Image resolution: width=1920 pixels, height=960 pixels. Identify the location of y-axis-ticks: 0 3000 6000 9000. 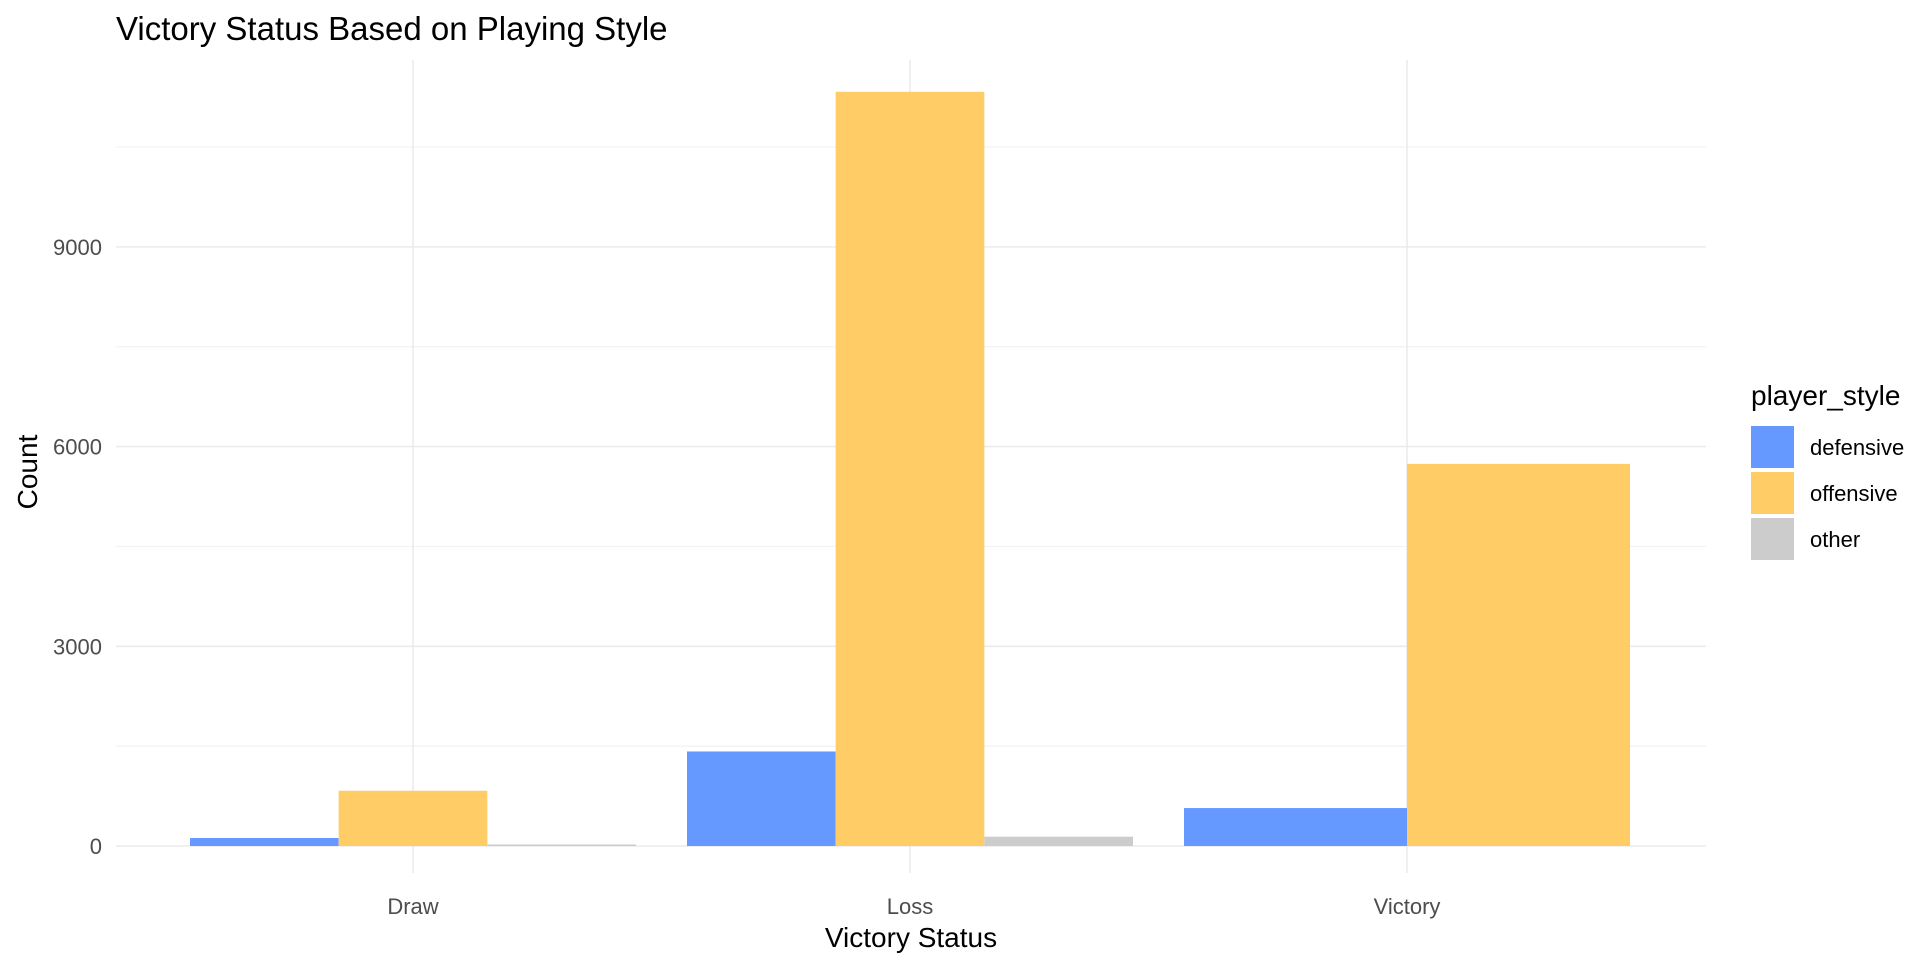
(77, 547).